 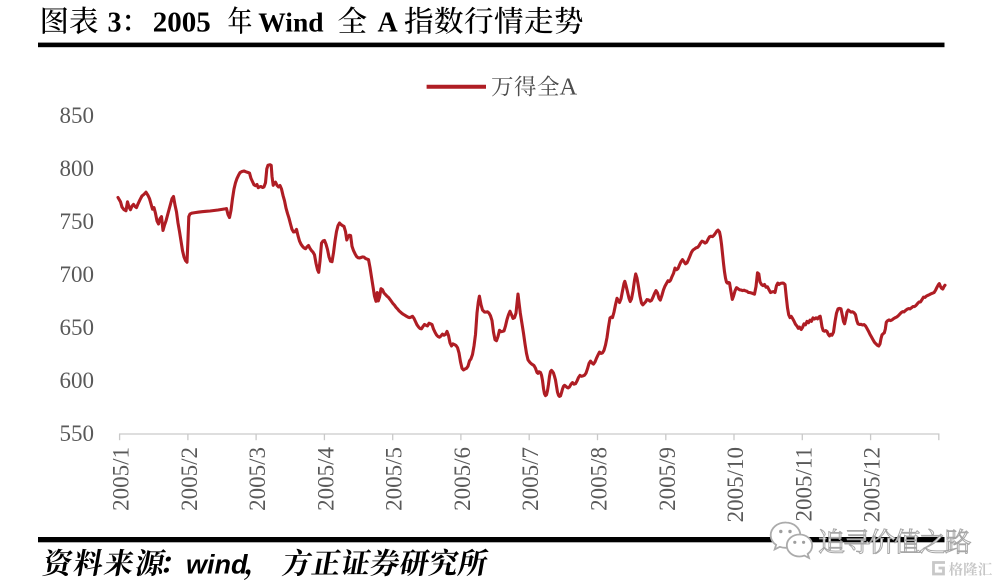 What do you see at coordinates (217, 565) in the screenshot?
I see `svg-text: wind` at bounding box center [217, 565].